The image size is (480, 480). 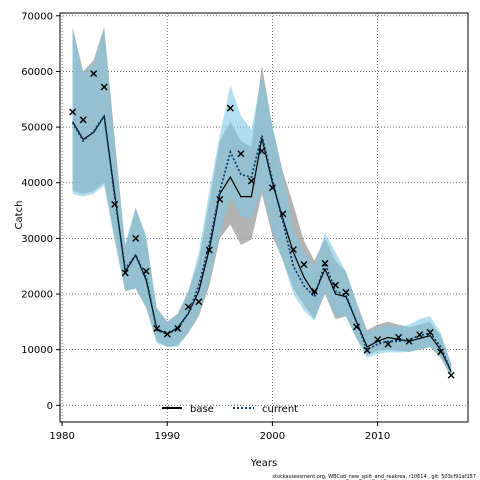 What do you see at coordinates (377, 436) in the screenshot?
I see `x-tick-label: 2010` at bounding box center [377, 436].